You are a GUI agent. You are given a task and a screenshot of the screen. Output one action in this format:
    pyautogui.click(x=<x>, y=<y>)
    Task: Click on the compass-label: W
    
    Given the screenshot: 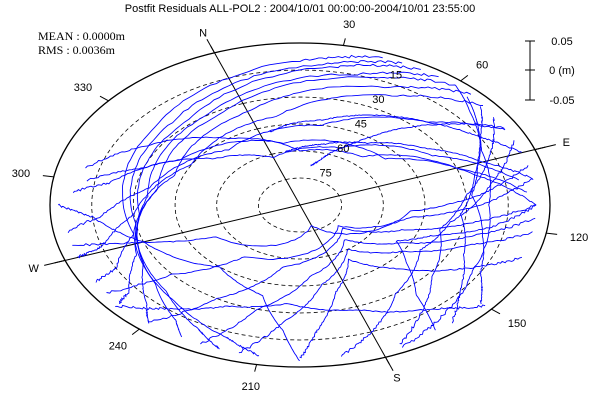 What is the action you would take?
    pyautogui.click(x=34, y=269)
    